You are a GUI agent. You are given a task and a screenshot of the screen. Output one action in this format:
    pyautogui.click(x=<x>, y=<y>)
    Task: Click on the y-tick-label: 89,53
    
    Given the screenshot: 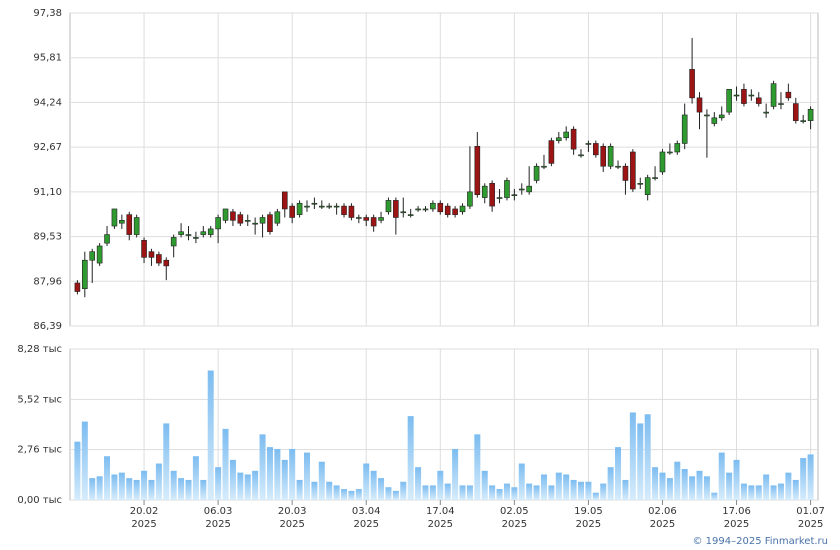 What is the action you would take?
    pyautogui.click(x=47, y=237)
    